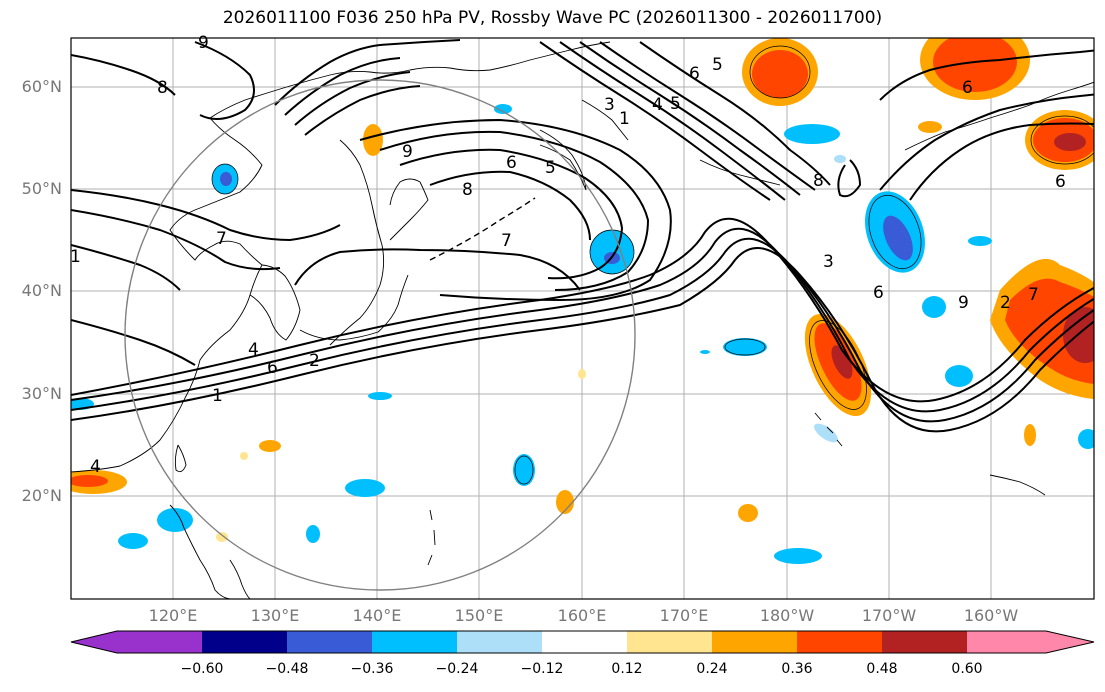  What do you see at coordinates (173, 615) in the screenshot?
I see `lon-label: 120°E` at bounding box center [173, 615].